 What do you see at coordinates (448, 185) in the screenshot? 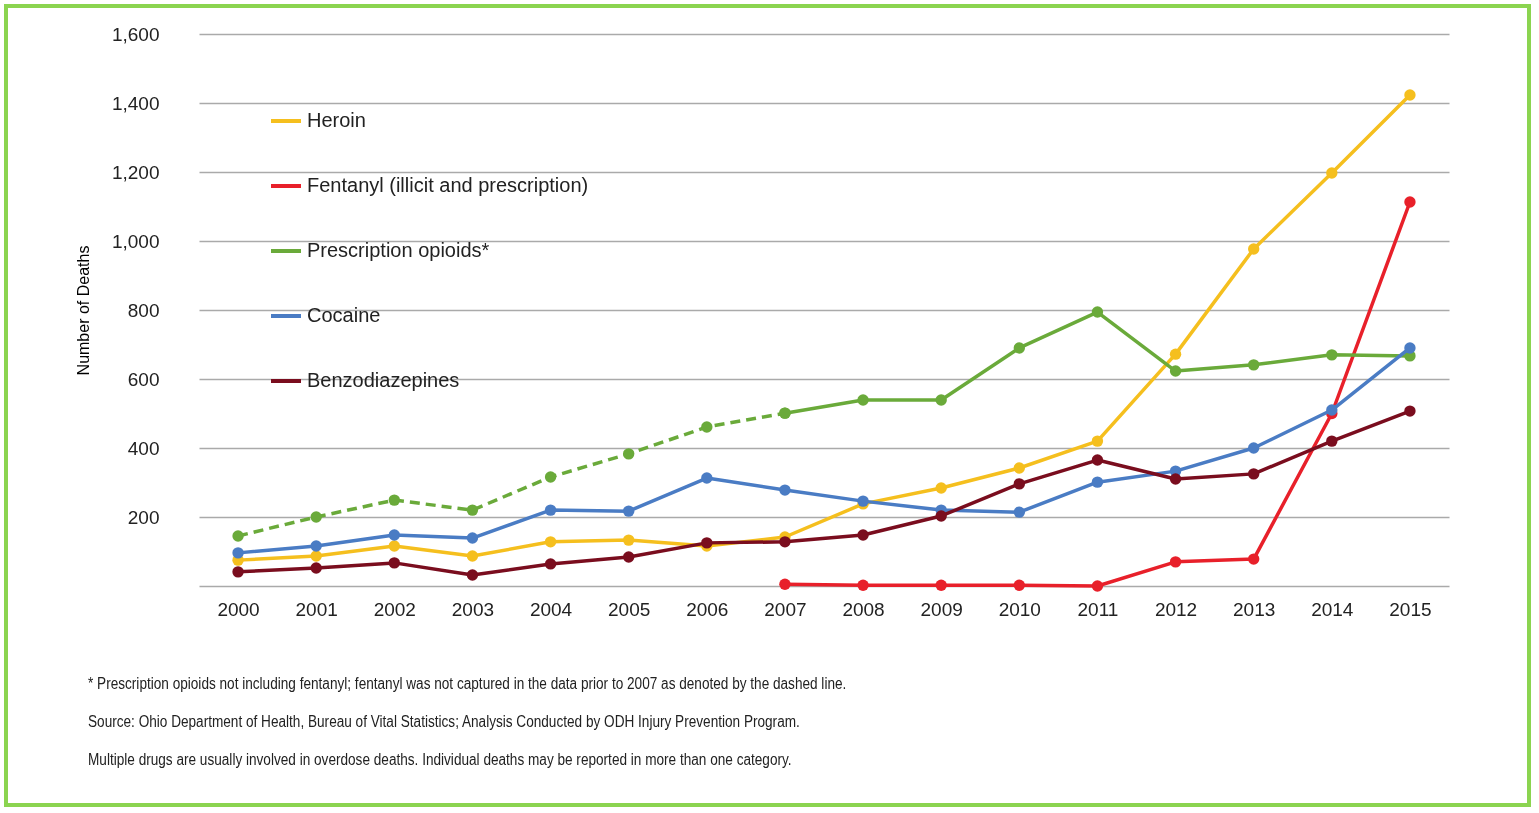
I see `legend-label: Fentanyl (illicit and prescription)` at bounding box center [448, 185].